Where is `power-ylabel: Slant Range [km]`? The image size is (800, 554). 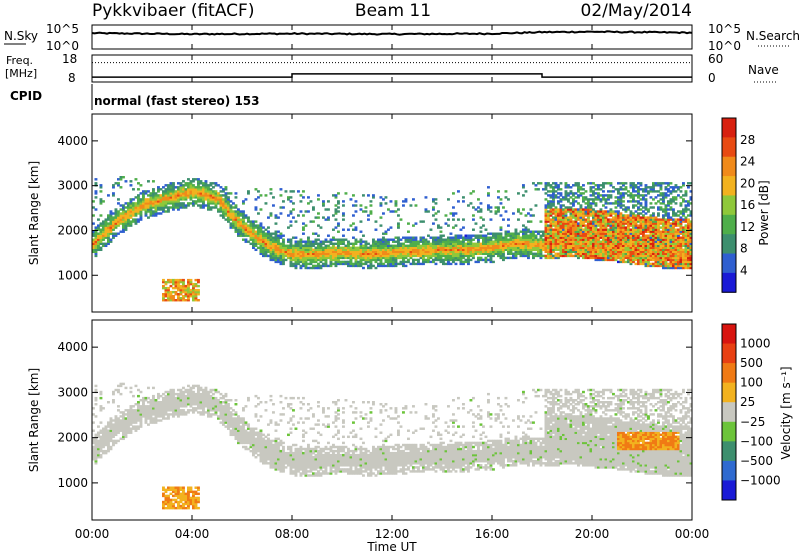
power-ylabel: Slant Range [km] is located at coordinates (34, 213).